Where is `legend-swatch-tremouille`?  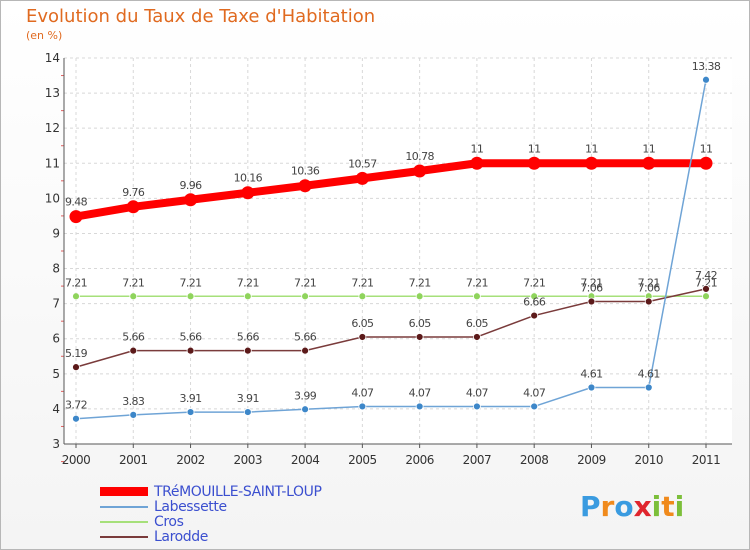 legend-swatch-tremouille is located at coordinates (124, 491).